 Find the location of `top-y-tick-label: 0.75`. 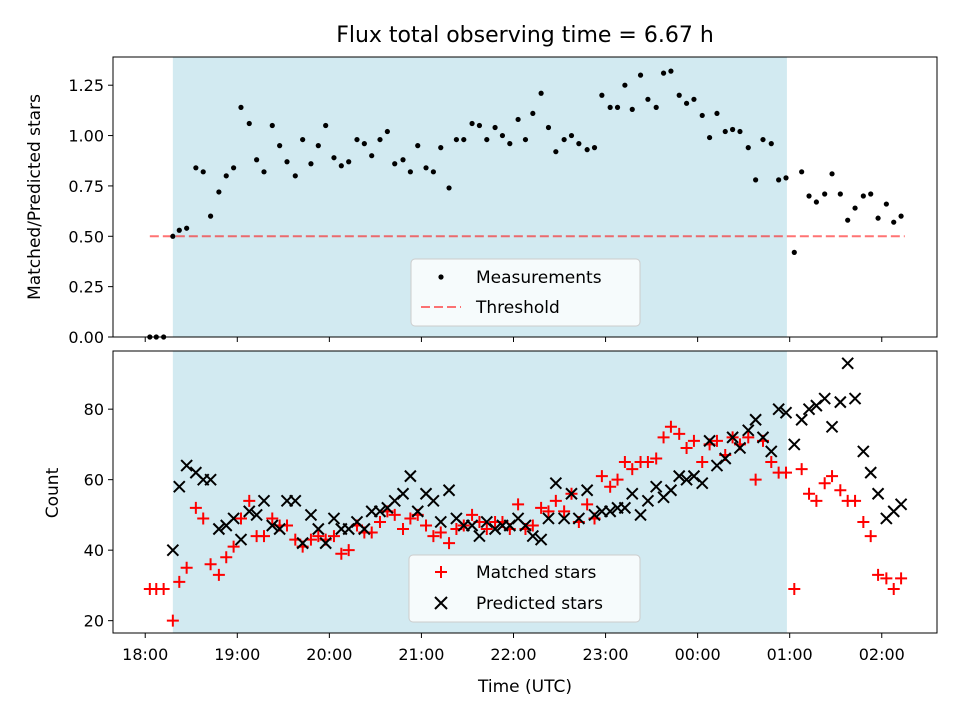

top-y-tick-label: 0.75 is located at coordinates (86, 186).